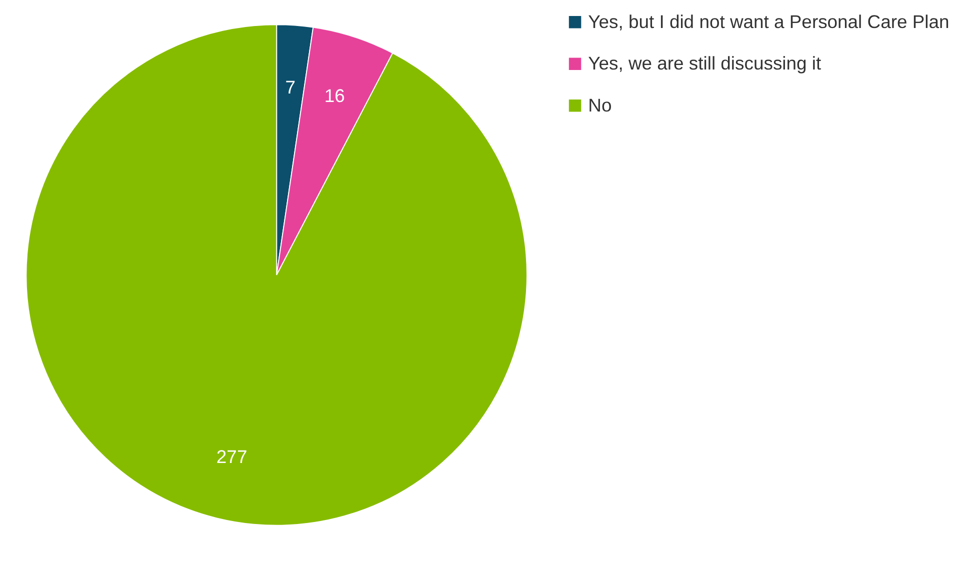 The image size is (955, 576). I want to click on data-label: 16, so click(334, 95).